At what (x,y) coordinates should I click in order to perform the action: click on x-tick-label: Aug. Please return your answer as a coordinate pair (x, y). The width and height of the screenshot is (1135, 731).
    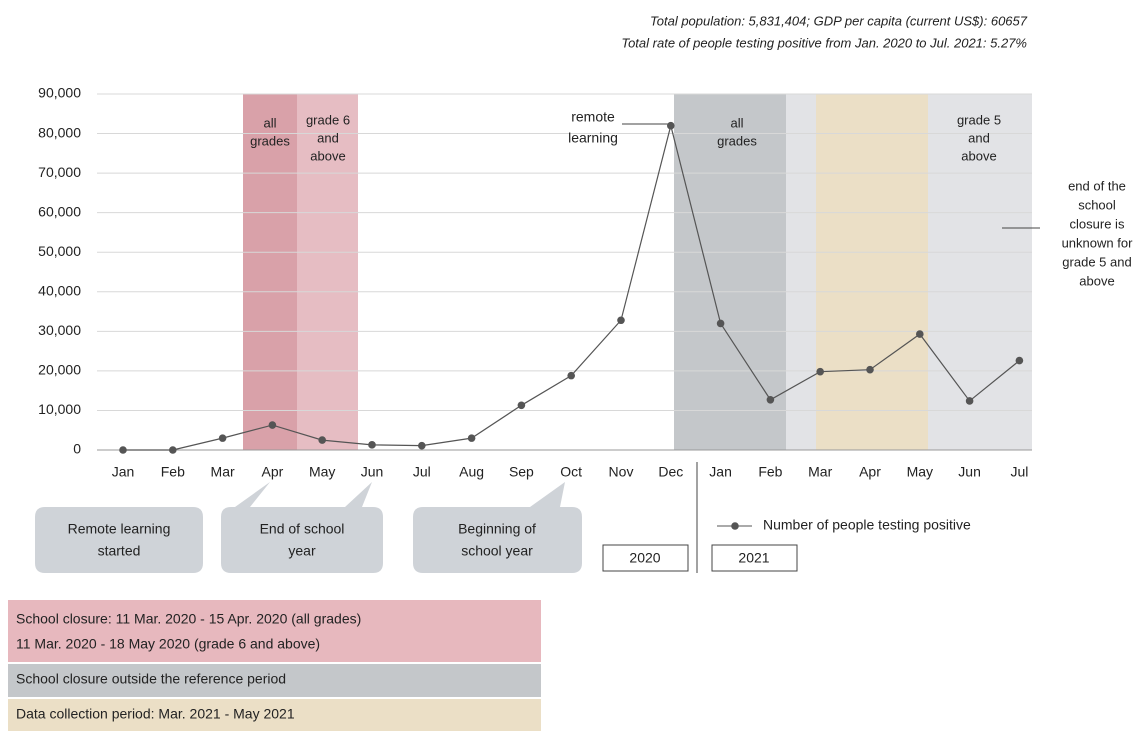
    Looking at the image, I should click on (471, 472).